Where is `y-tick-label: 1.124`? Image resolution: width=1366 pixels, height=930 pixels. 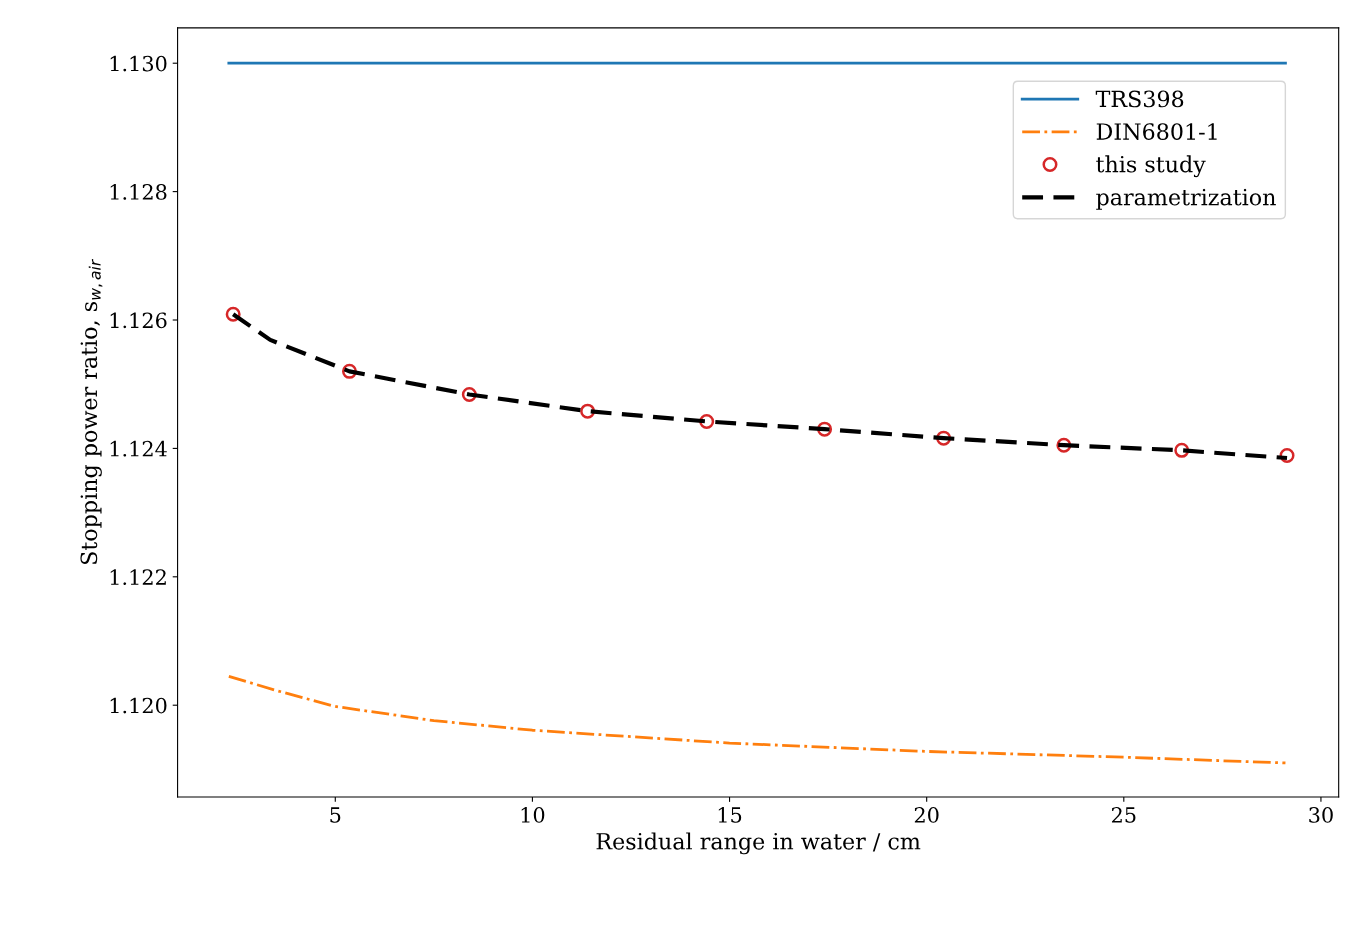
y-tick-label: 1.124 is located at coordinates (138, 448).